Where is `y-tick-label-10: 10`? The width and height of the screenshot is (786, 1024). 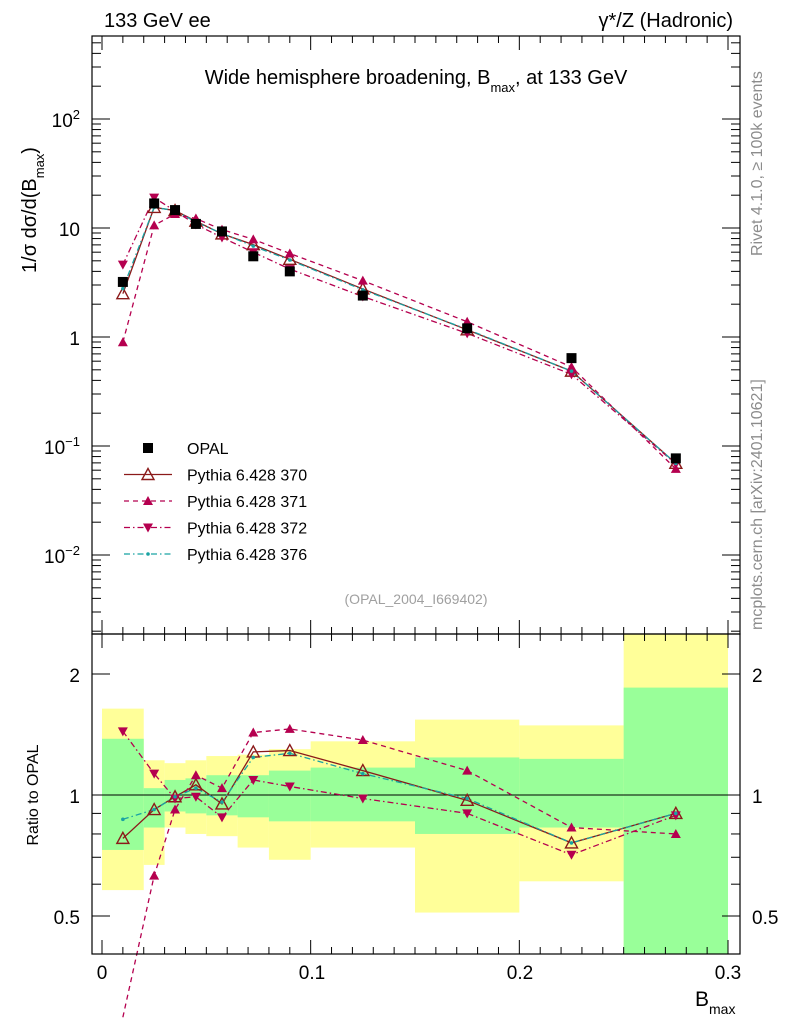
y-tick-label-10: 10 is located at coordinates (69, 230).